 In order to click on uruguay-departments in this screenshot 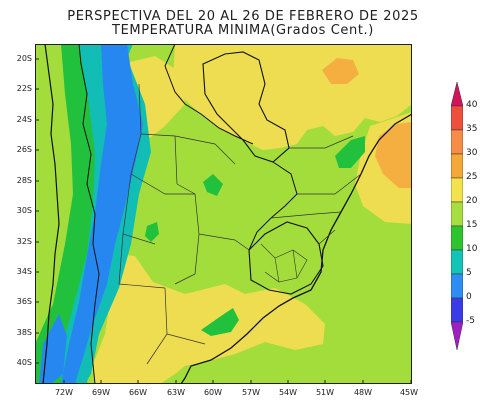, I will do `click(284, 263)`.